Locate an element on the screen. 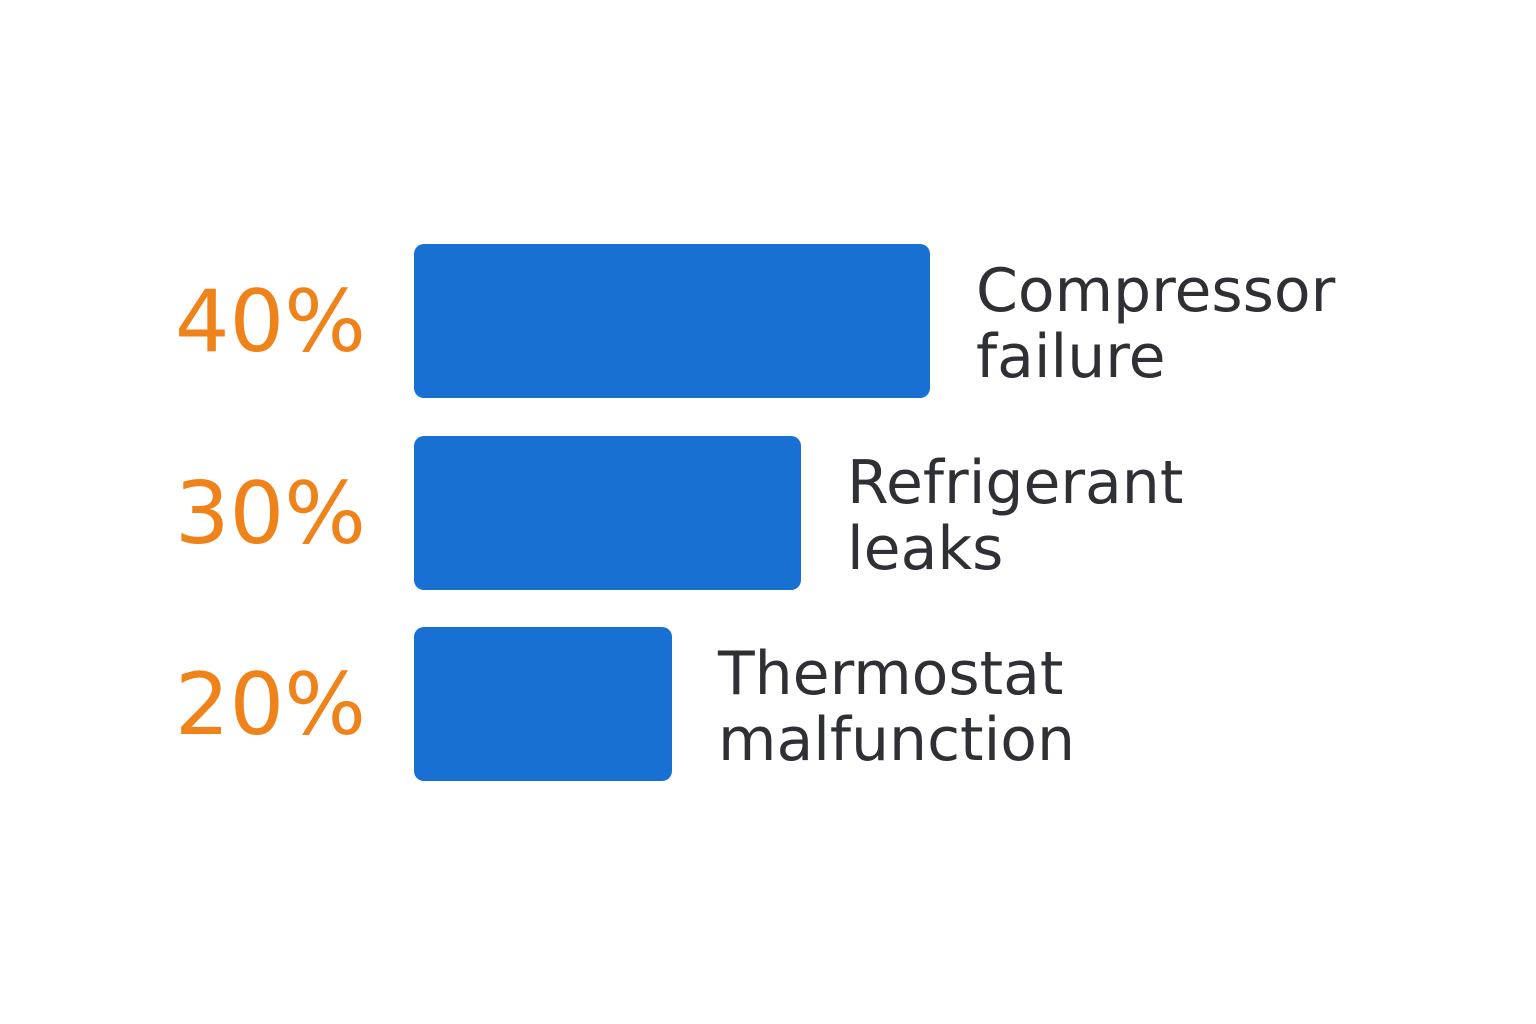 The width and height of the screenshot is (1536, 1024). category-label-line: Thermostat is located at coordinates (890, 674).